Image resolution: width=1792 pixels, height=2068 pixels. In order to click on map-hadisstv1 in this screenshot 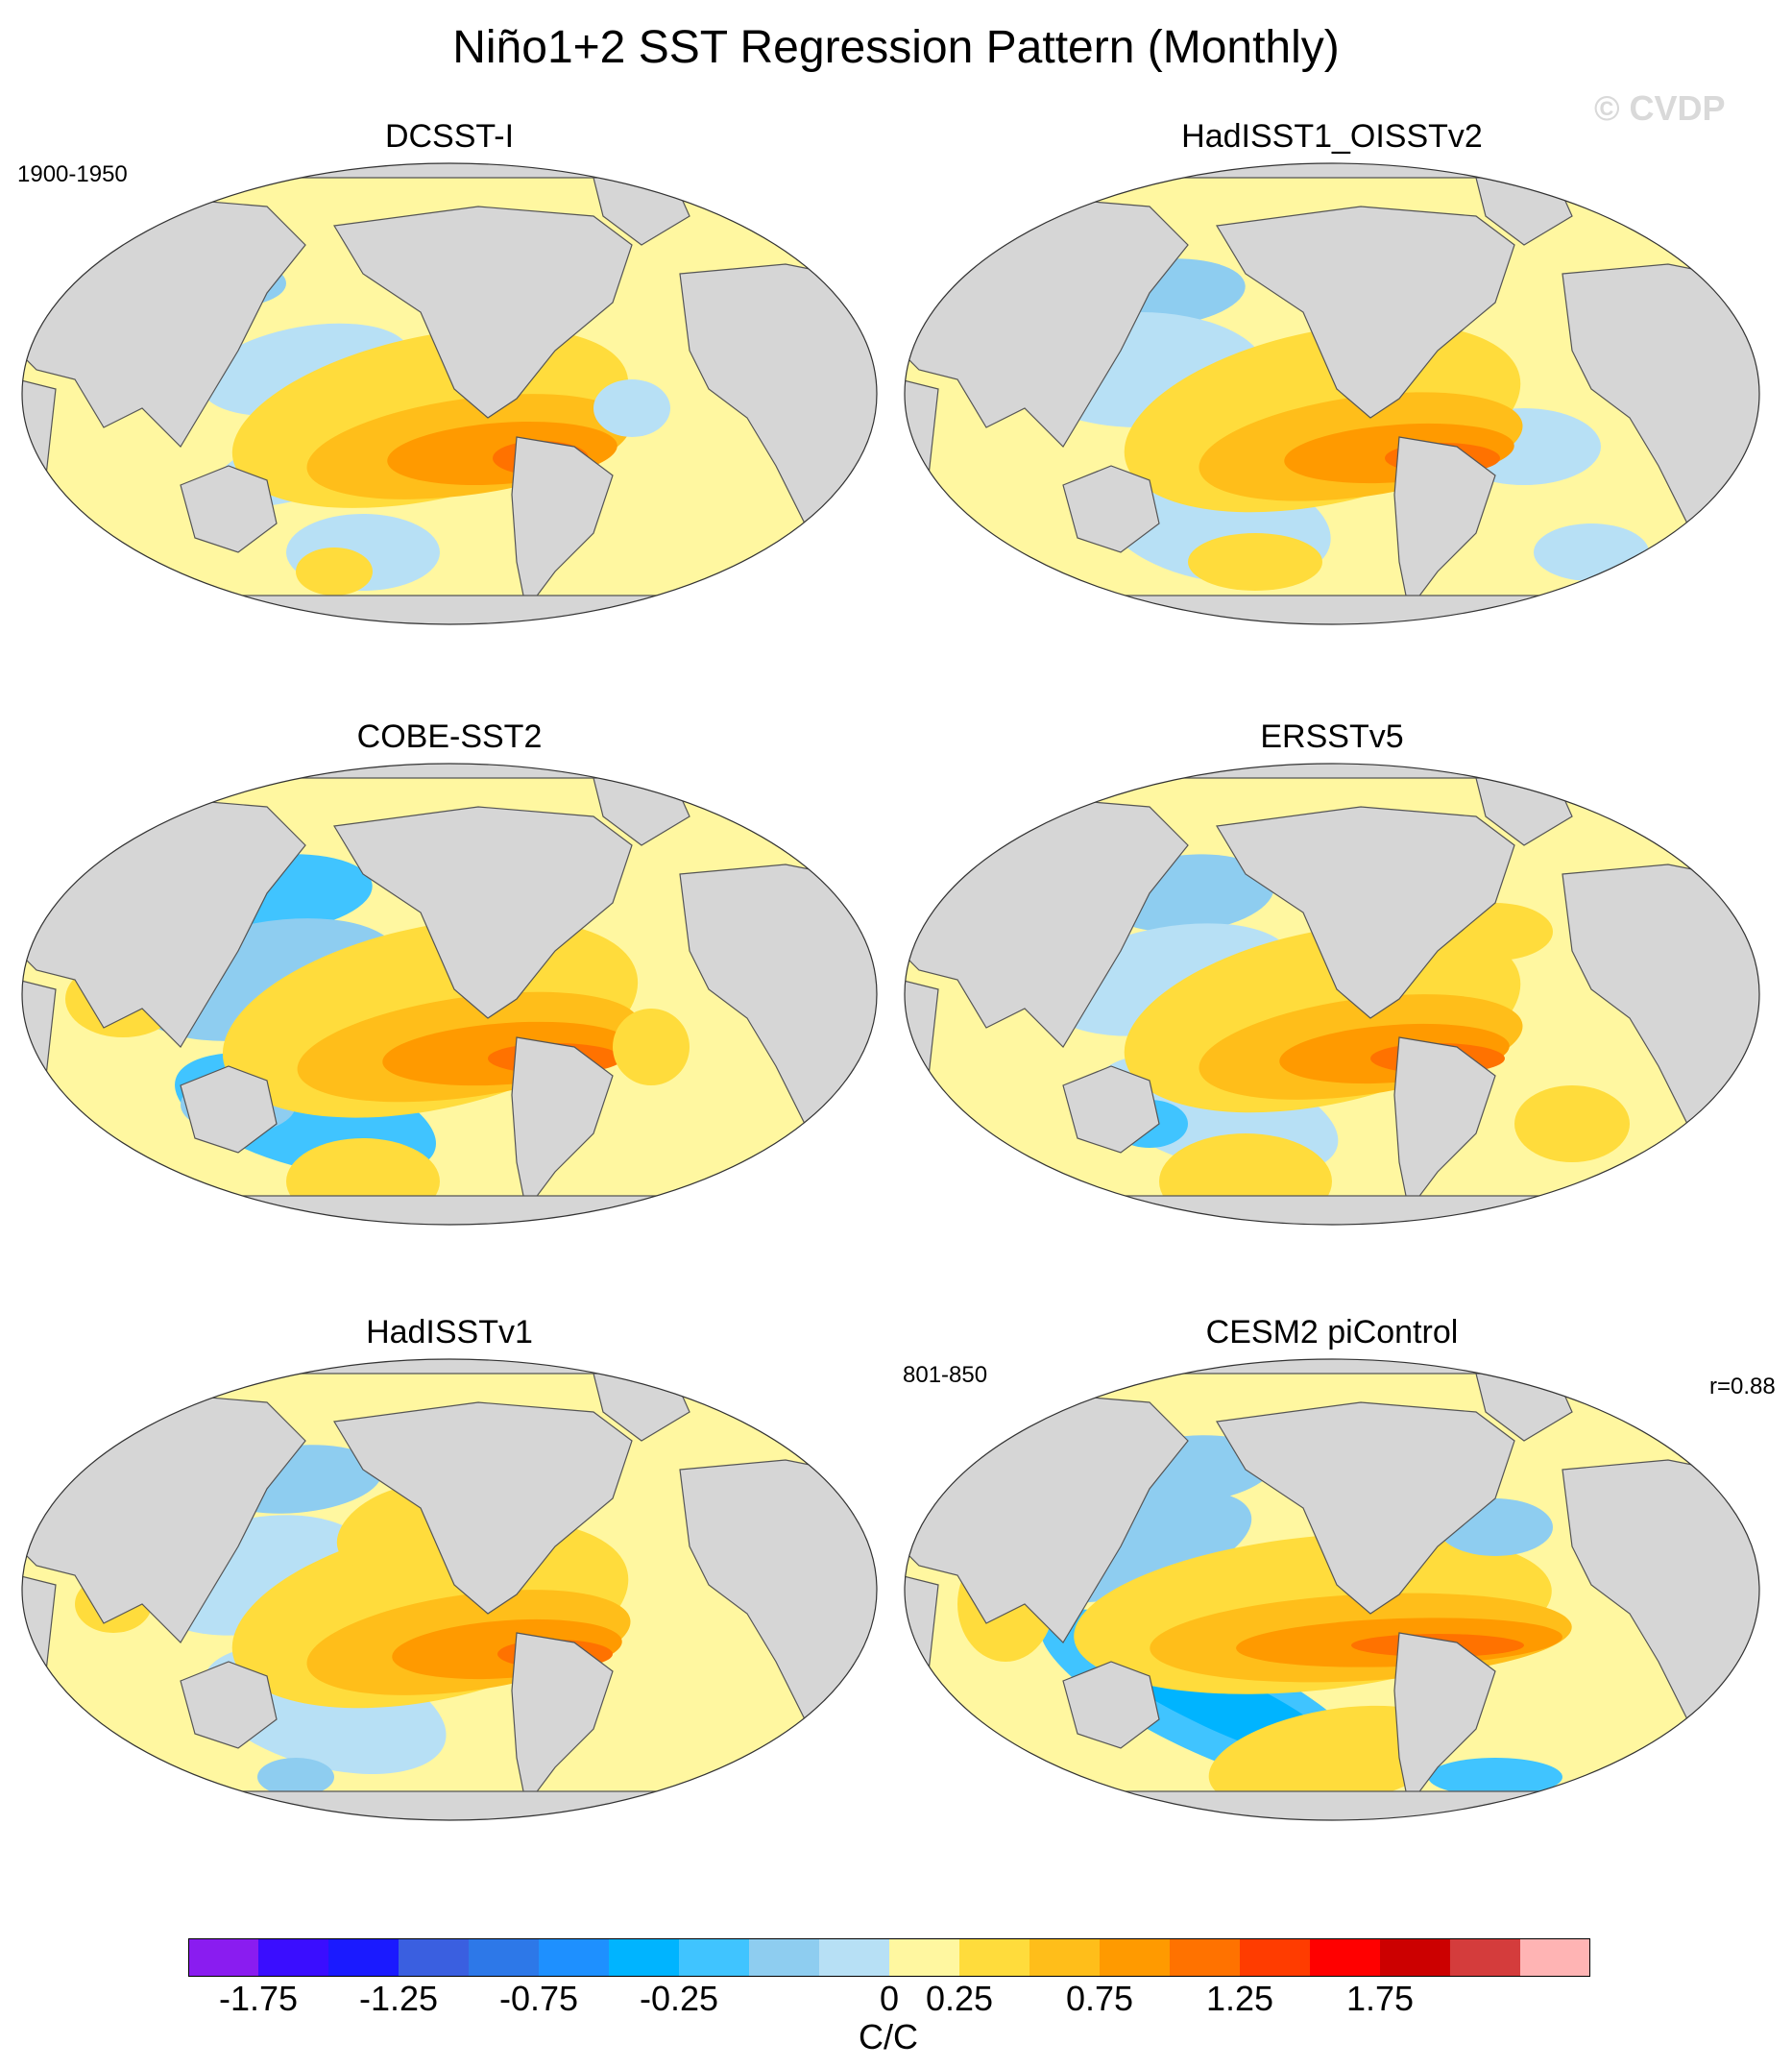, I will do `click(449, 1589)`.